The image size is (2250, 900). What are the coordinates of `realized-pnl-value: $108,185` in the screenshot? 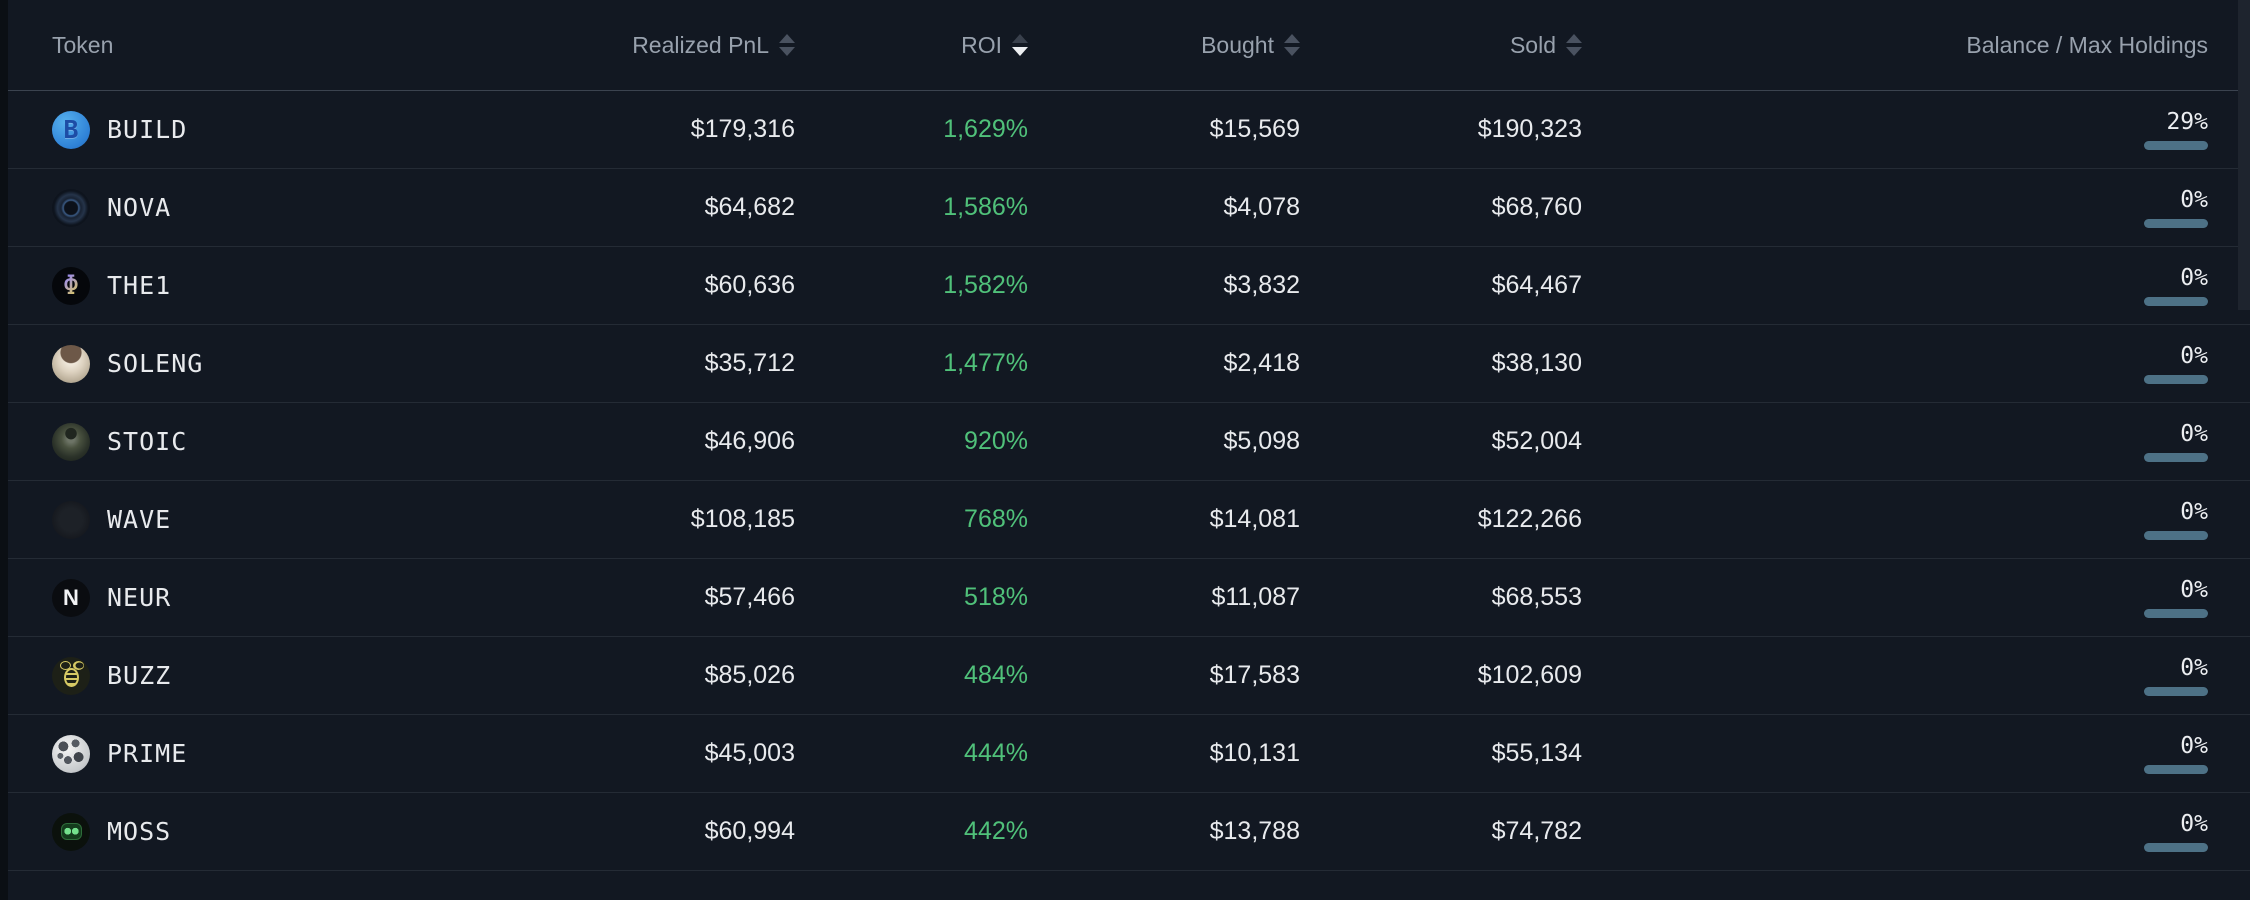 It's located at (742, 519).